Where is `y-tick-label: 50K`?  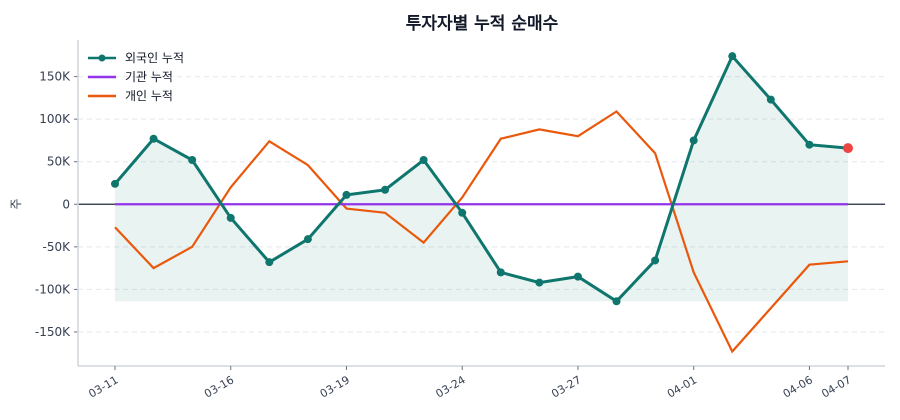 y-tick-label: 50K is located at coordinates (59, 162).